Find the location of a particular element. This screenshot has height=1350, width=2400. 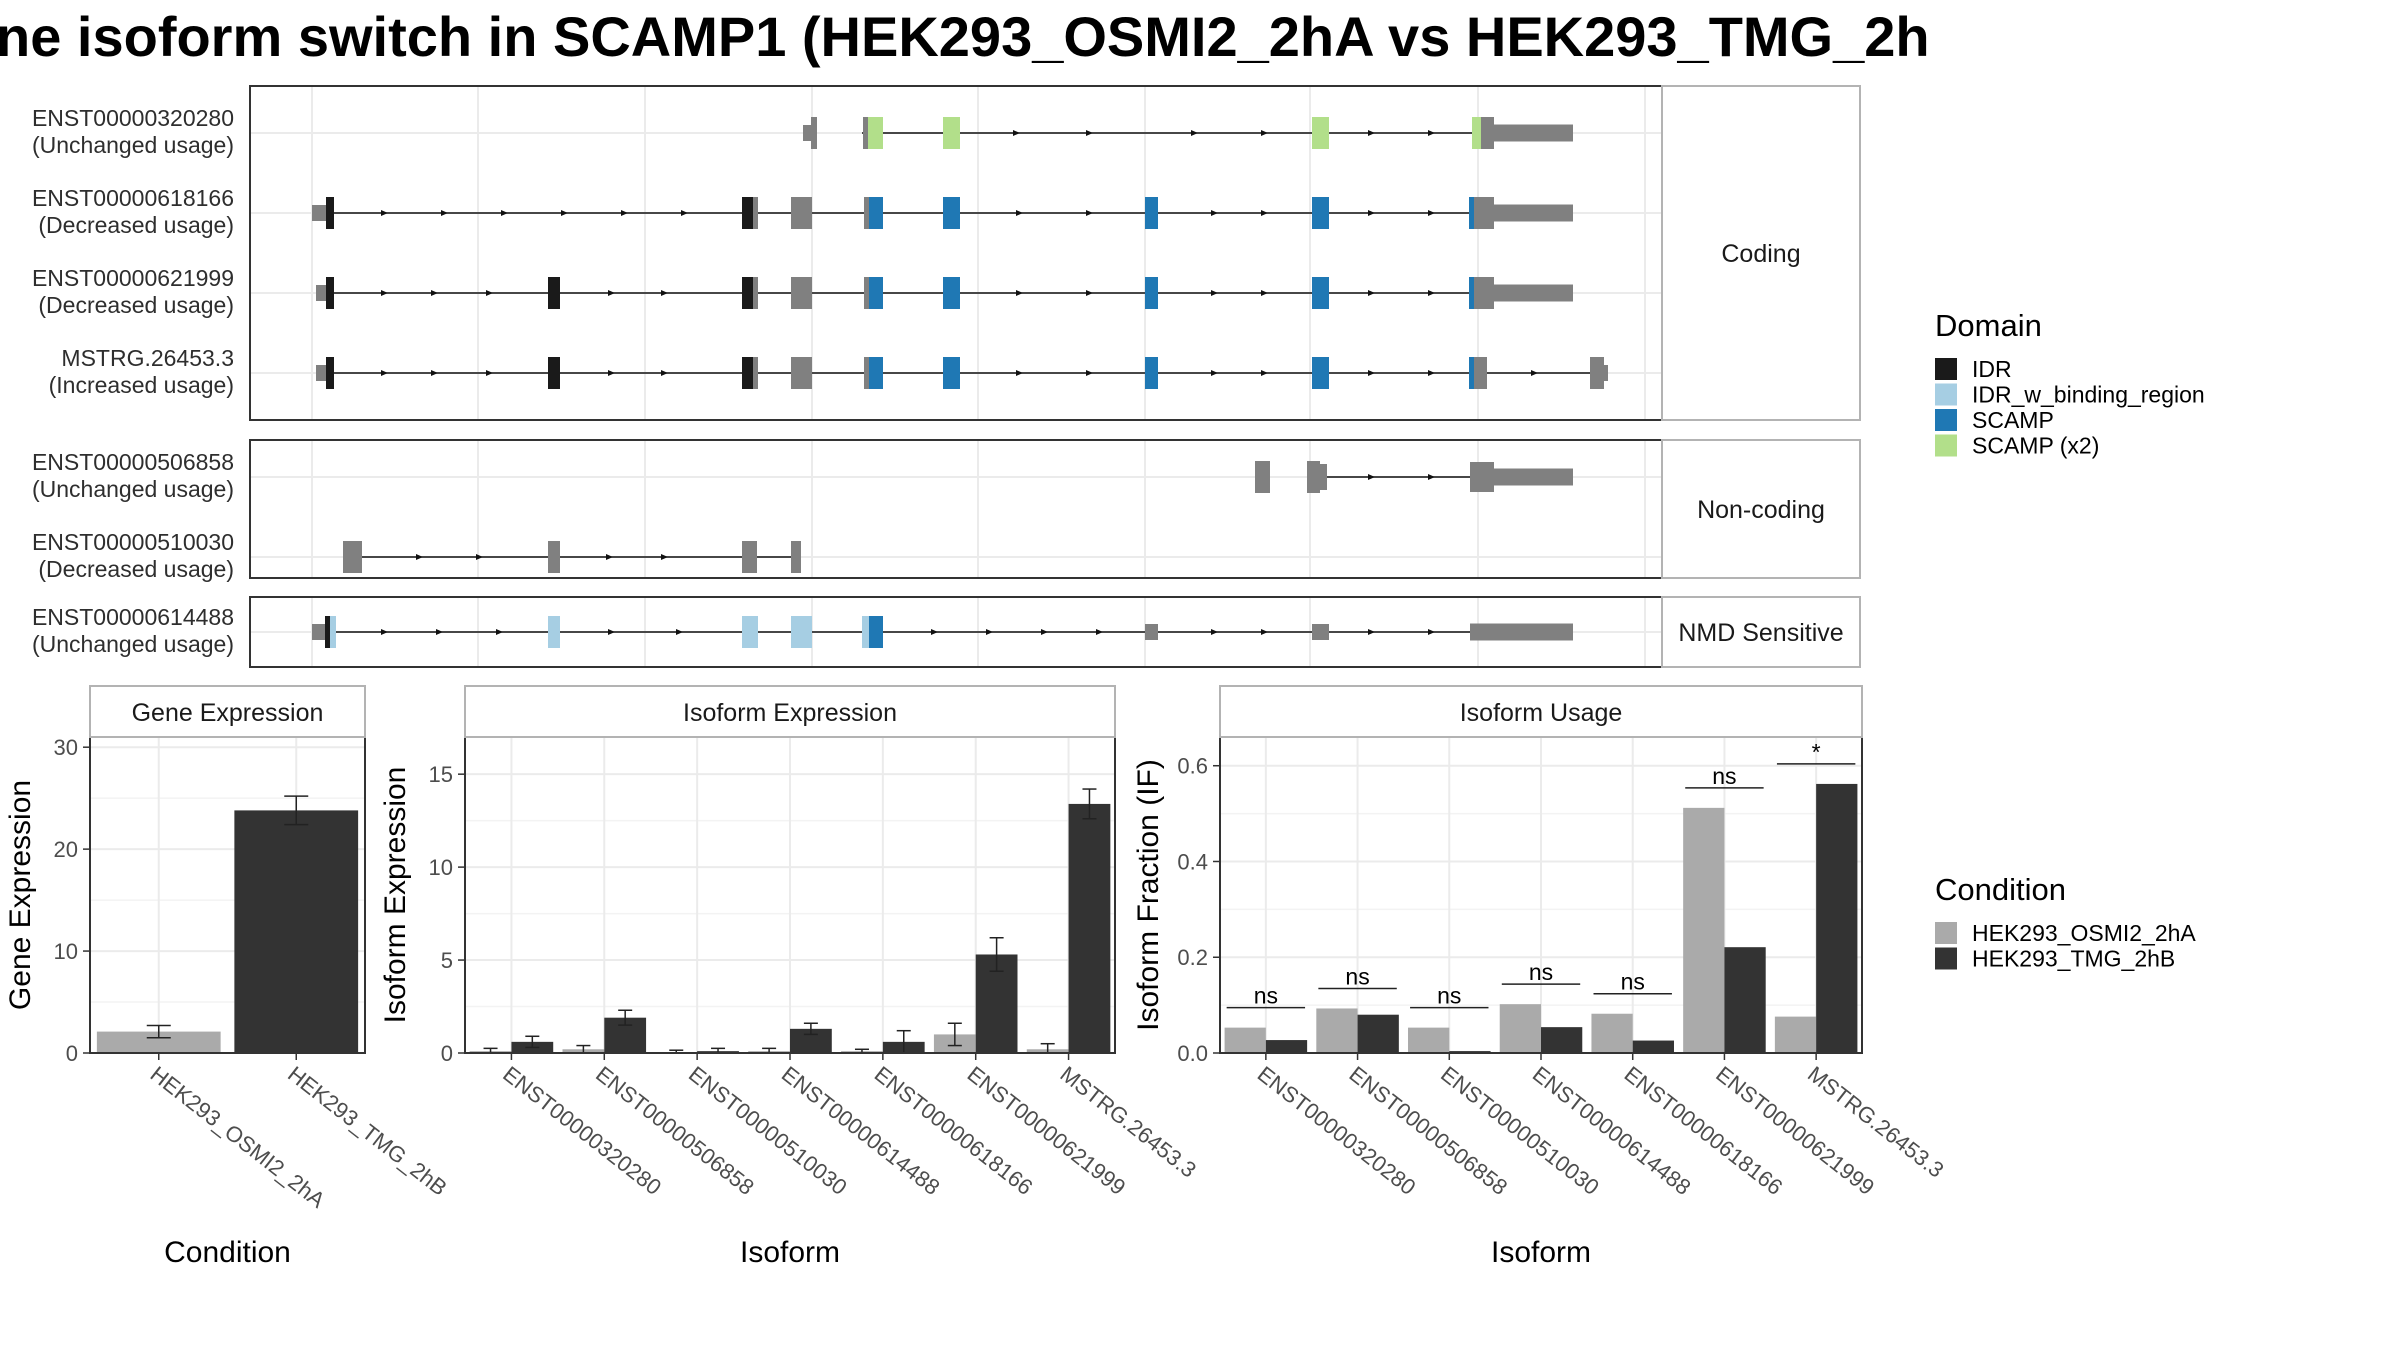

transcript-MSTRG.26453.3: MSTRG.26453.3(Increased usage) is located at coordinates (828, 371).